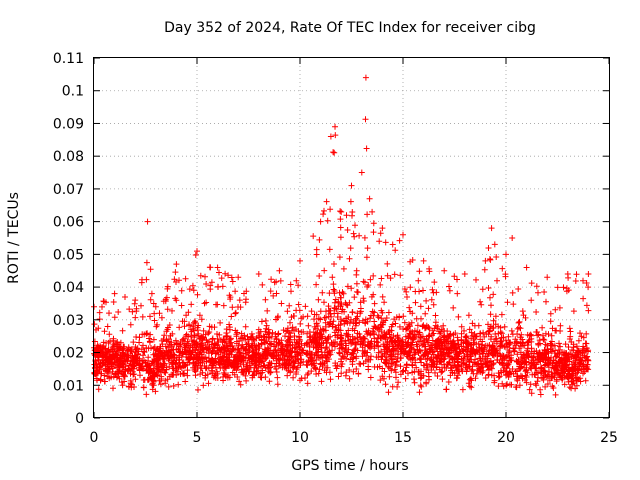 Image resolution: width=640 pixels, height=480 pixels. Describe the element at coordinates (68, 157) in the screenshot. I see `y-tick-label: 0.08` at that location.